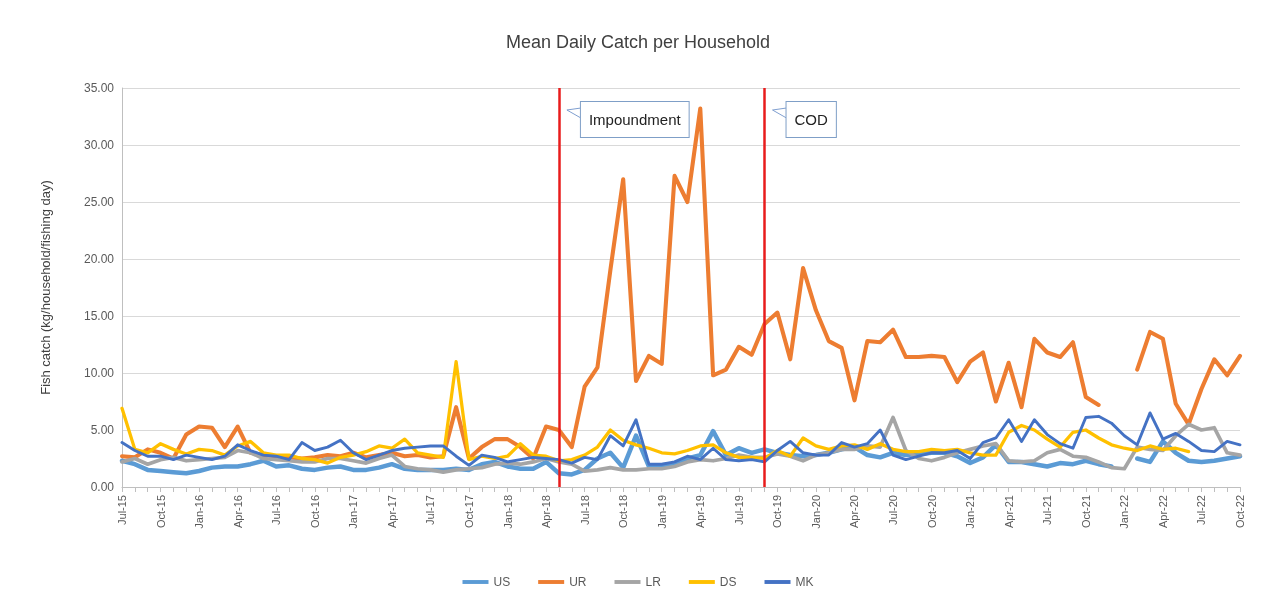  What do you see at coordinates (700, 512) in the screenshot?
I see `x-tick-label: Apr-19` at bounding box center [700, 512].